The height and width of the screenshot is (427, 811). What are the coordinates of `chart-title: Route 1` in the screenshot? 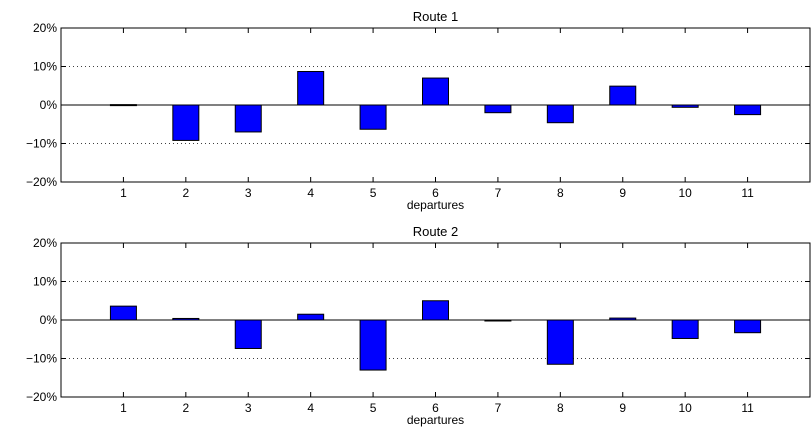 It's located at (436, 16).